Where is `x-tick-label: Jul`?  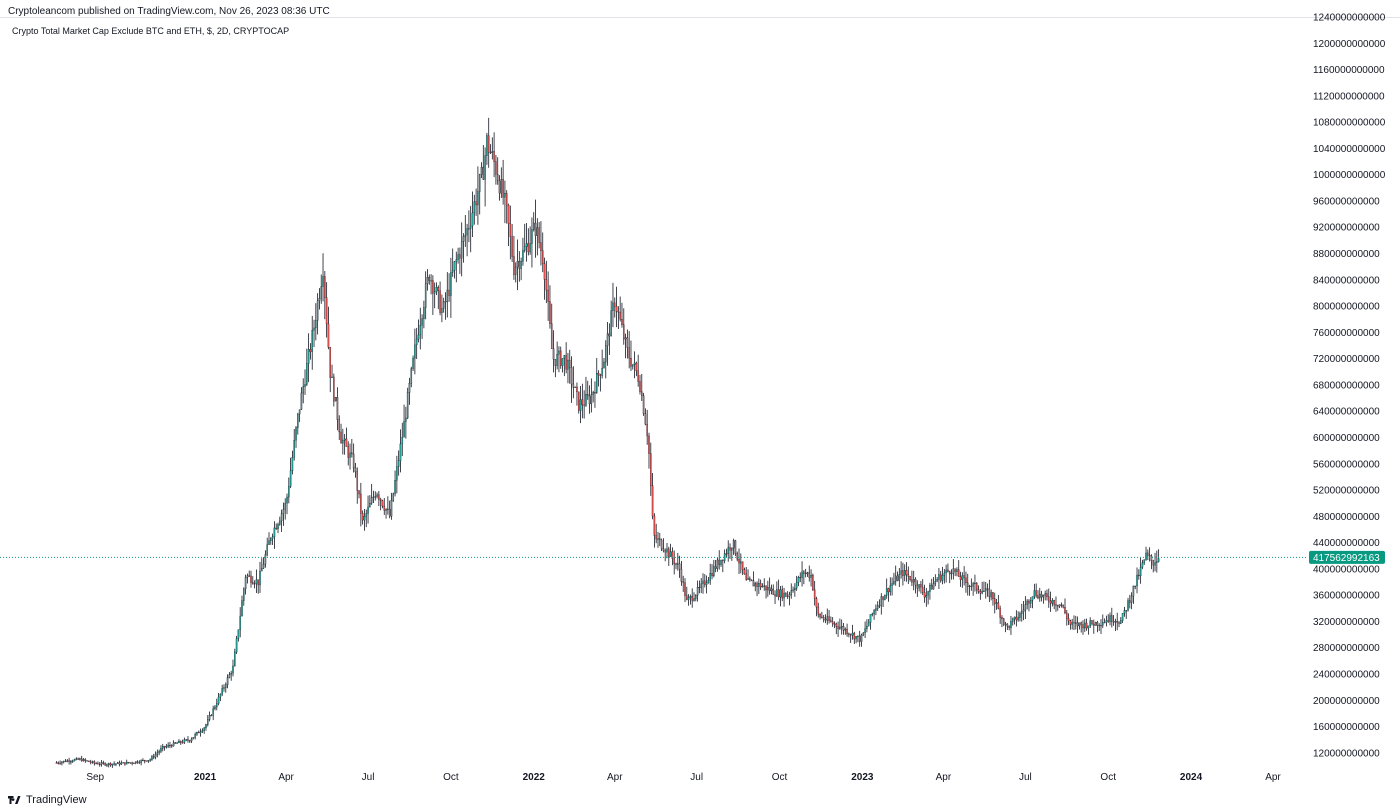 x-tick-label: Jul is located at coordinates (1025, 777).